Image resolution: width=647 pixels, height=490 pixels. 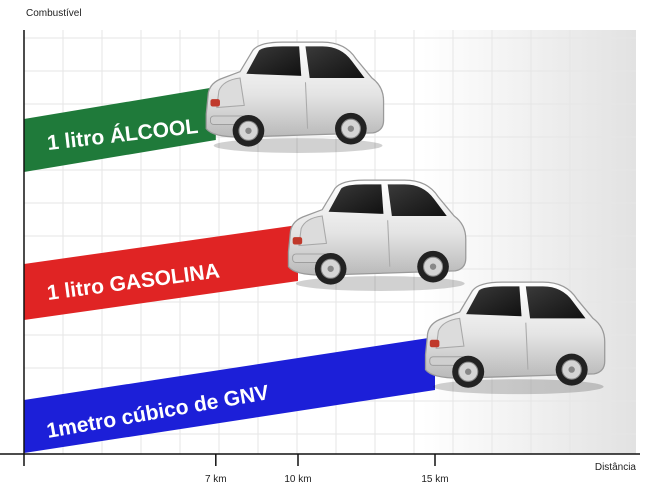 I want to click on x-tick-label: 10 km, so click(x=297, y=479).